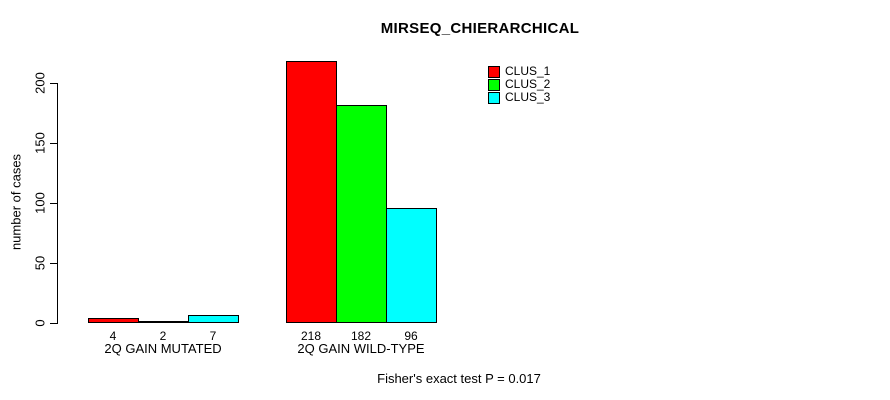 The image size is (890, 400). What do you see at coordinates (528, 84) in the screenshot?
I see `legend-label: CLUS_2` at bounding box center [528, 84].